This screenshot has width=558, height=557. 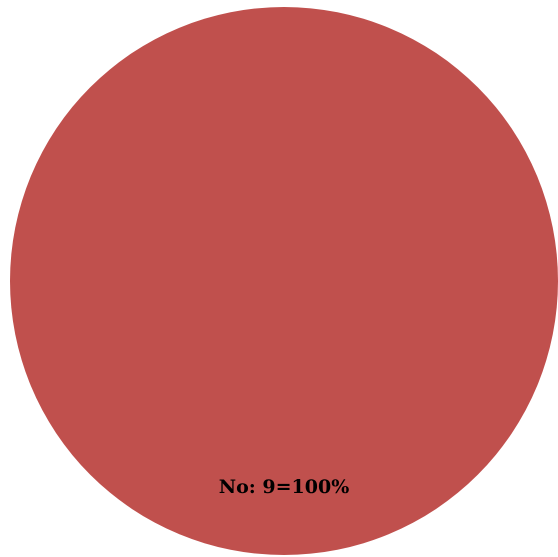 I want to click on pie-slice-label-no: No: 9=100%, so click(x=284, y=487).